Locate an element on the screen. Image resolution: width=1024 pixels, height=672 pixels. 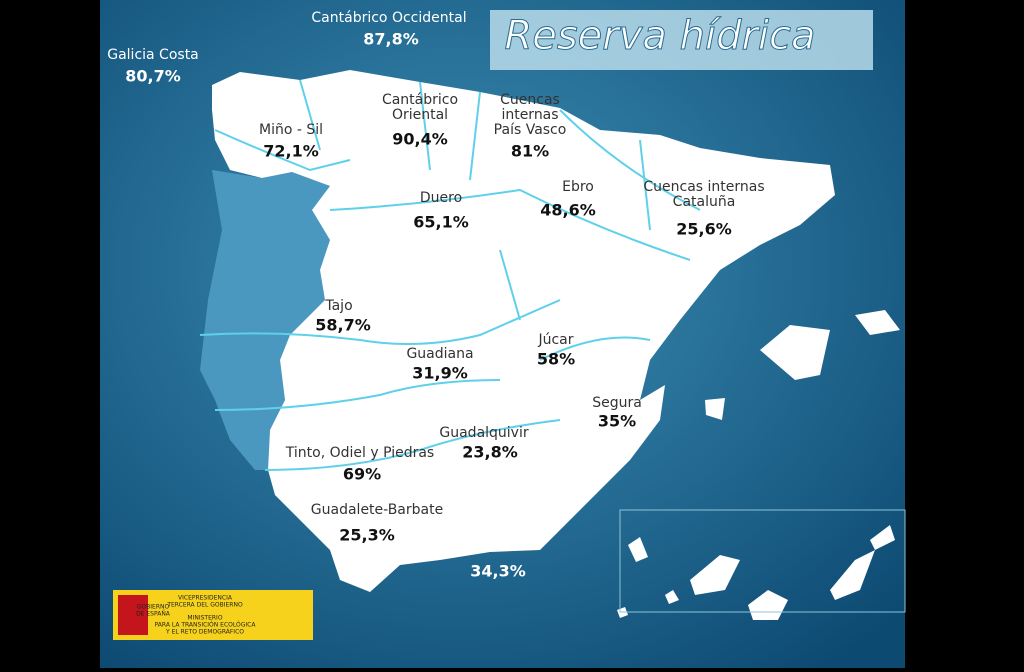
logo-line: Y EL RETO DEMOGRÁFICO is located at coordinates (204, 632).